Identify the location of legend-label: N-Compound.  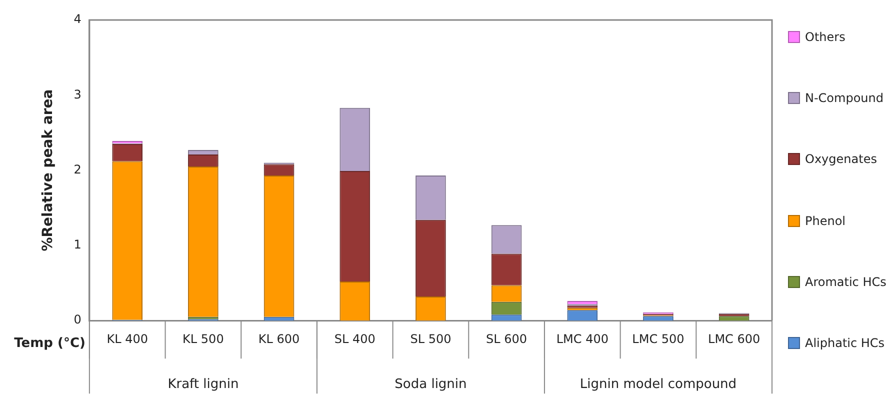
(844, 98).